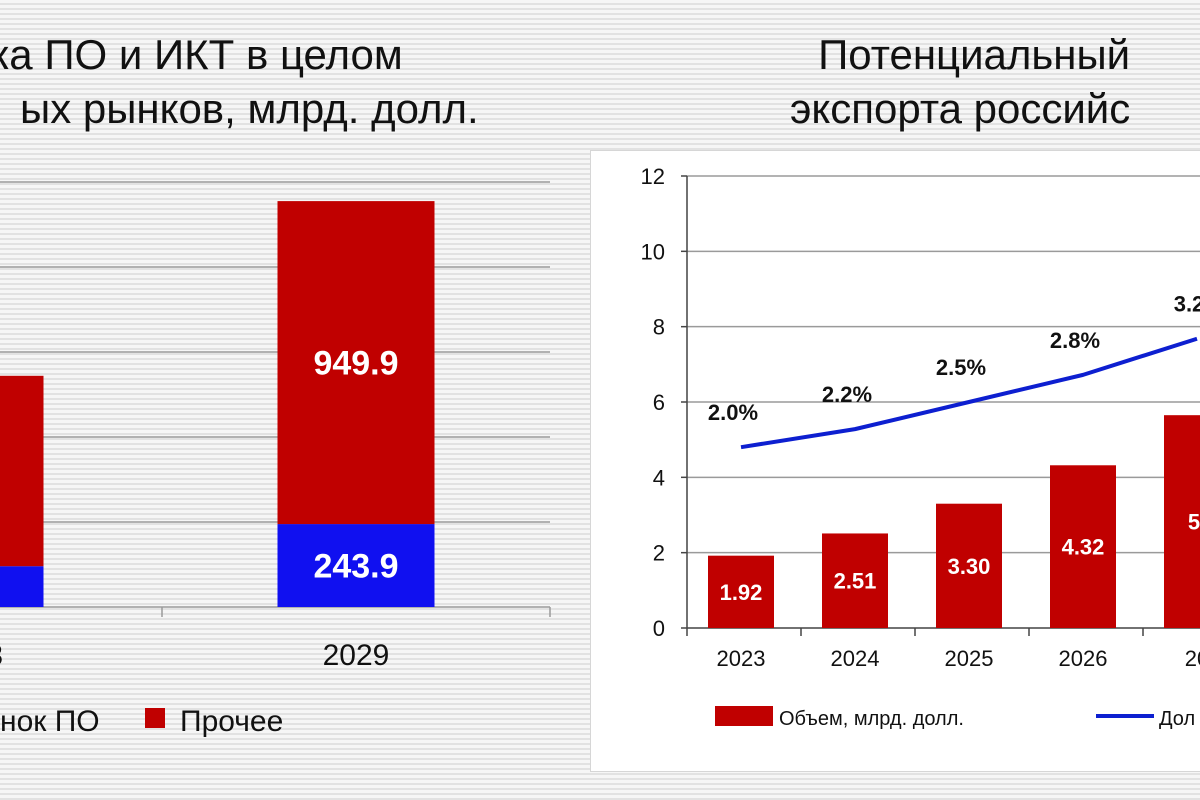 This screenshot has width=1200, height=800. I want to click on legend-label-software: нок ПО, so click(50, 721).